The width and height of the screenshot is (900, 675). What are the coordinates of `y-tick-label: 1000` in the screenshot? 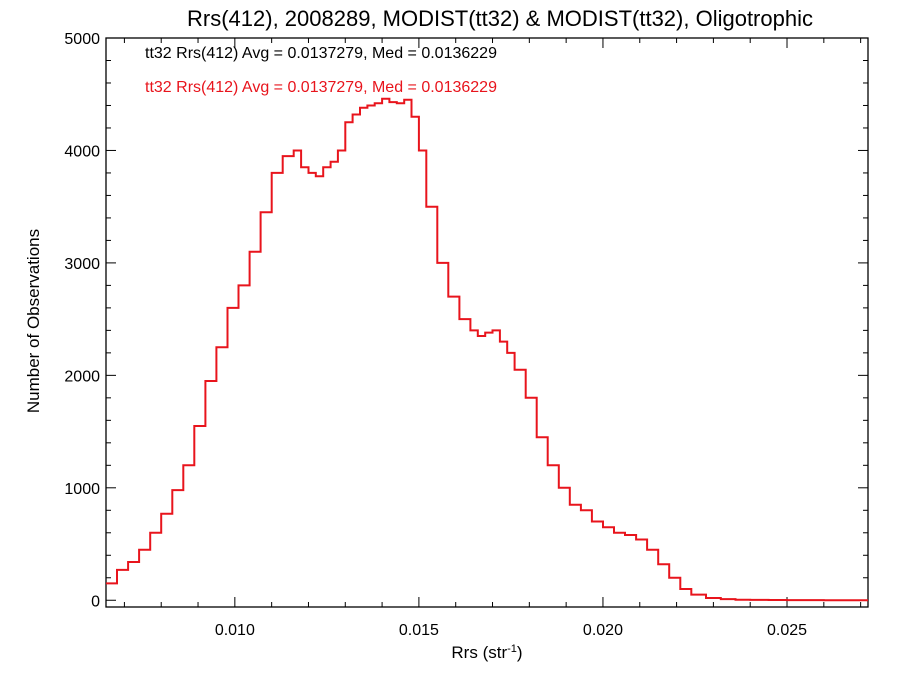 It's located at (82, 489).